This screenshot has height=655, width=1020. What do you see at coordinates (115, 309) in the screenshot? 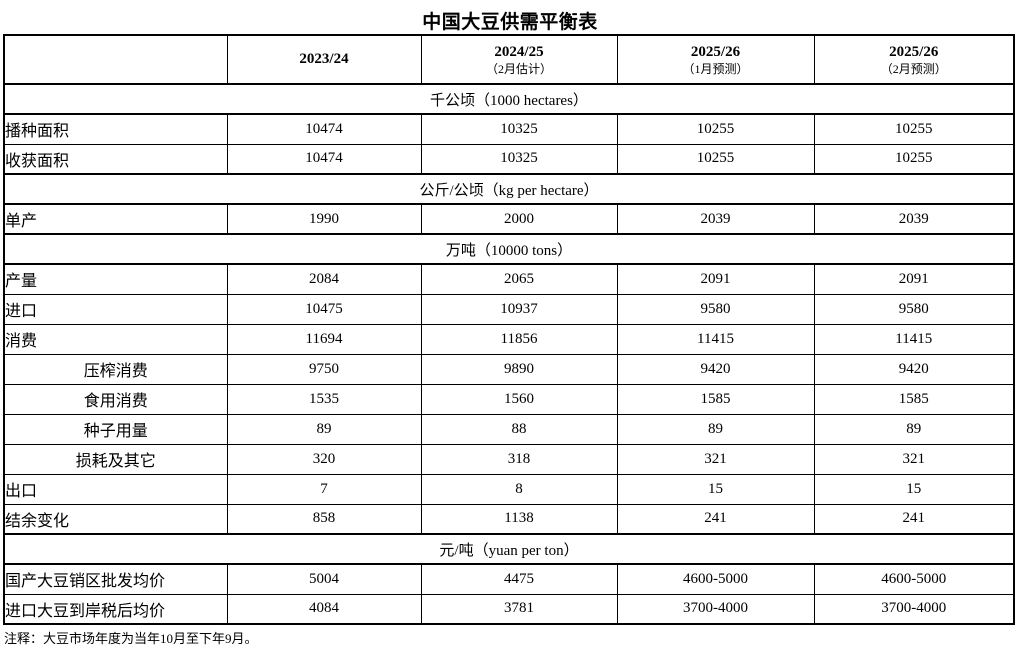
I see `row-label: 进口` at bounding box center [115, 309].